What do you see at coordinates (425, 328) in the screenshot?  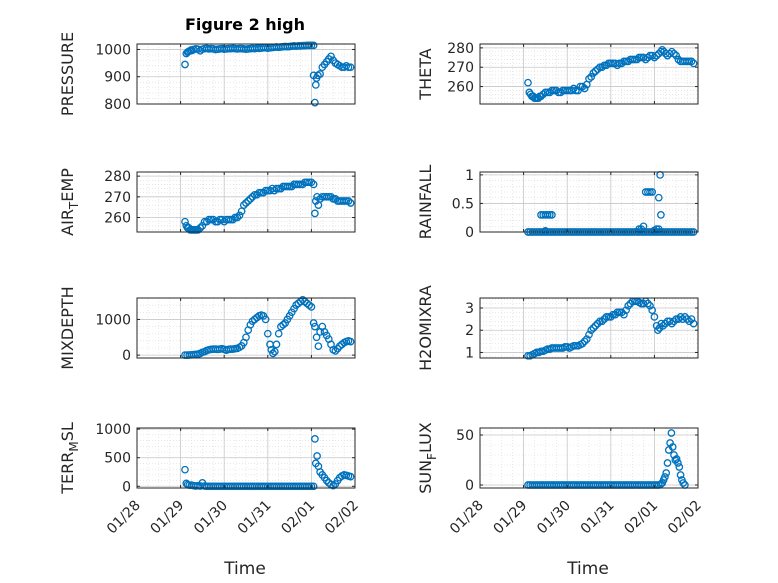 I see `y-axis-label: H2OMIXRA` at bounding box center [425, 328].